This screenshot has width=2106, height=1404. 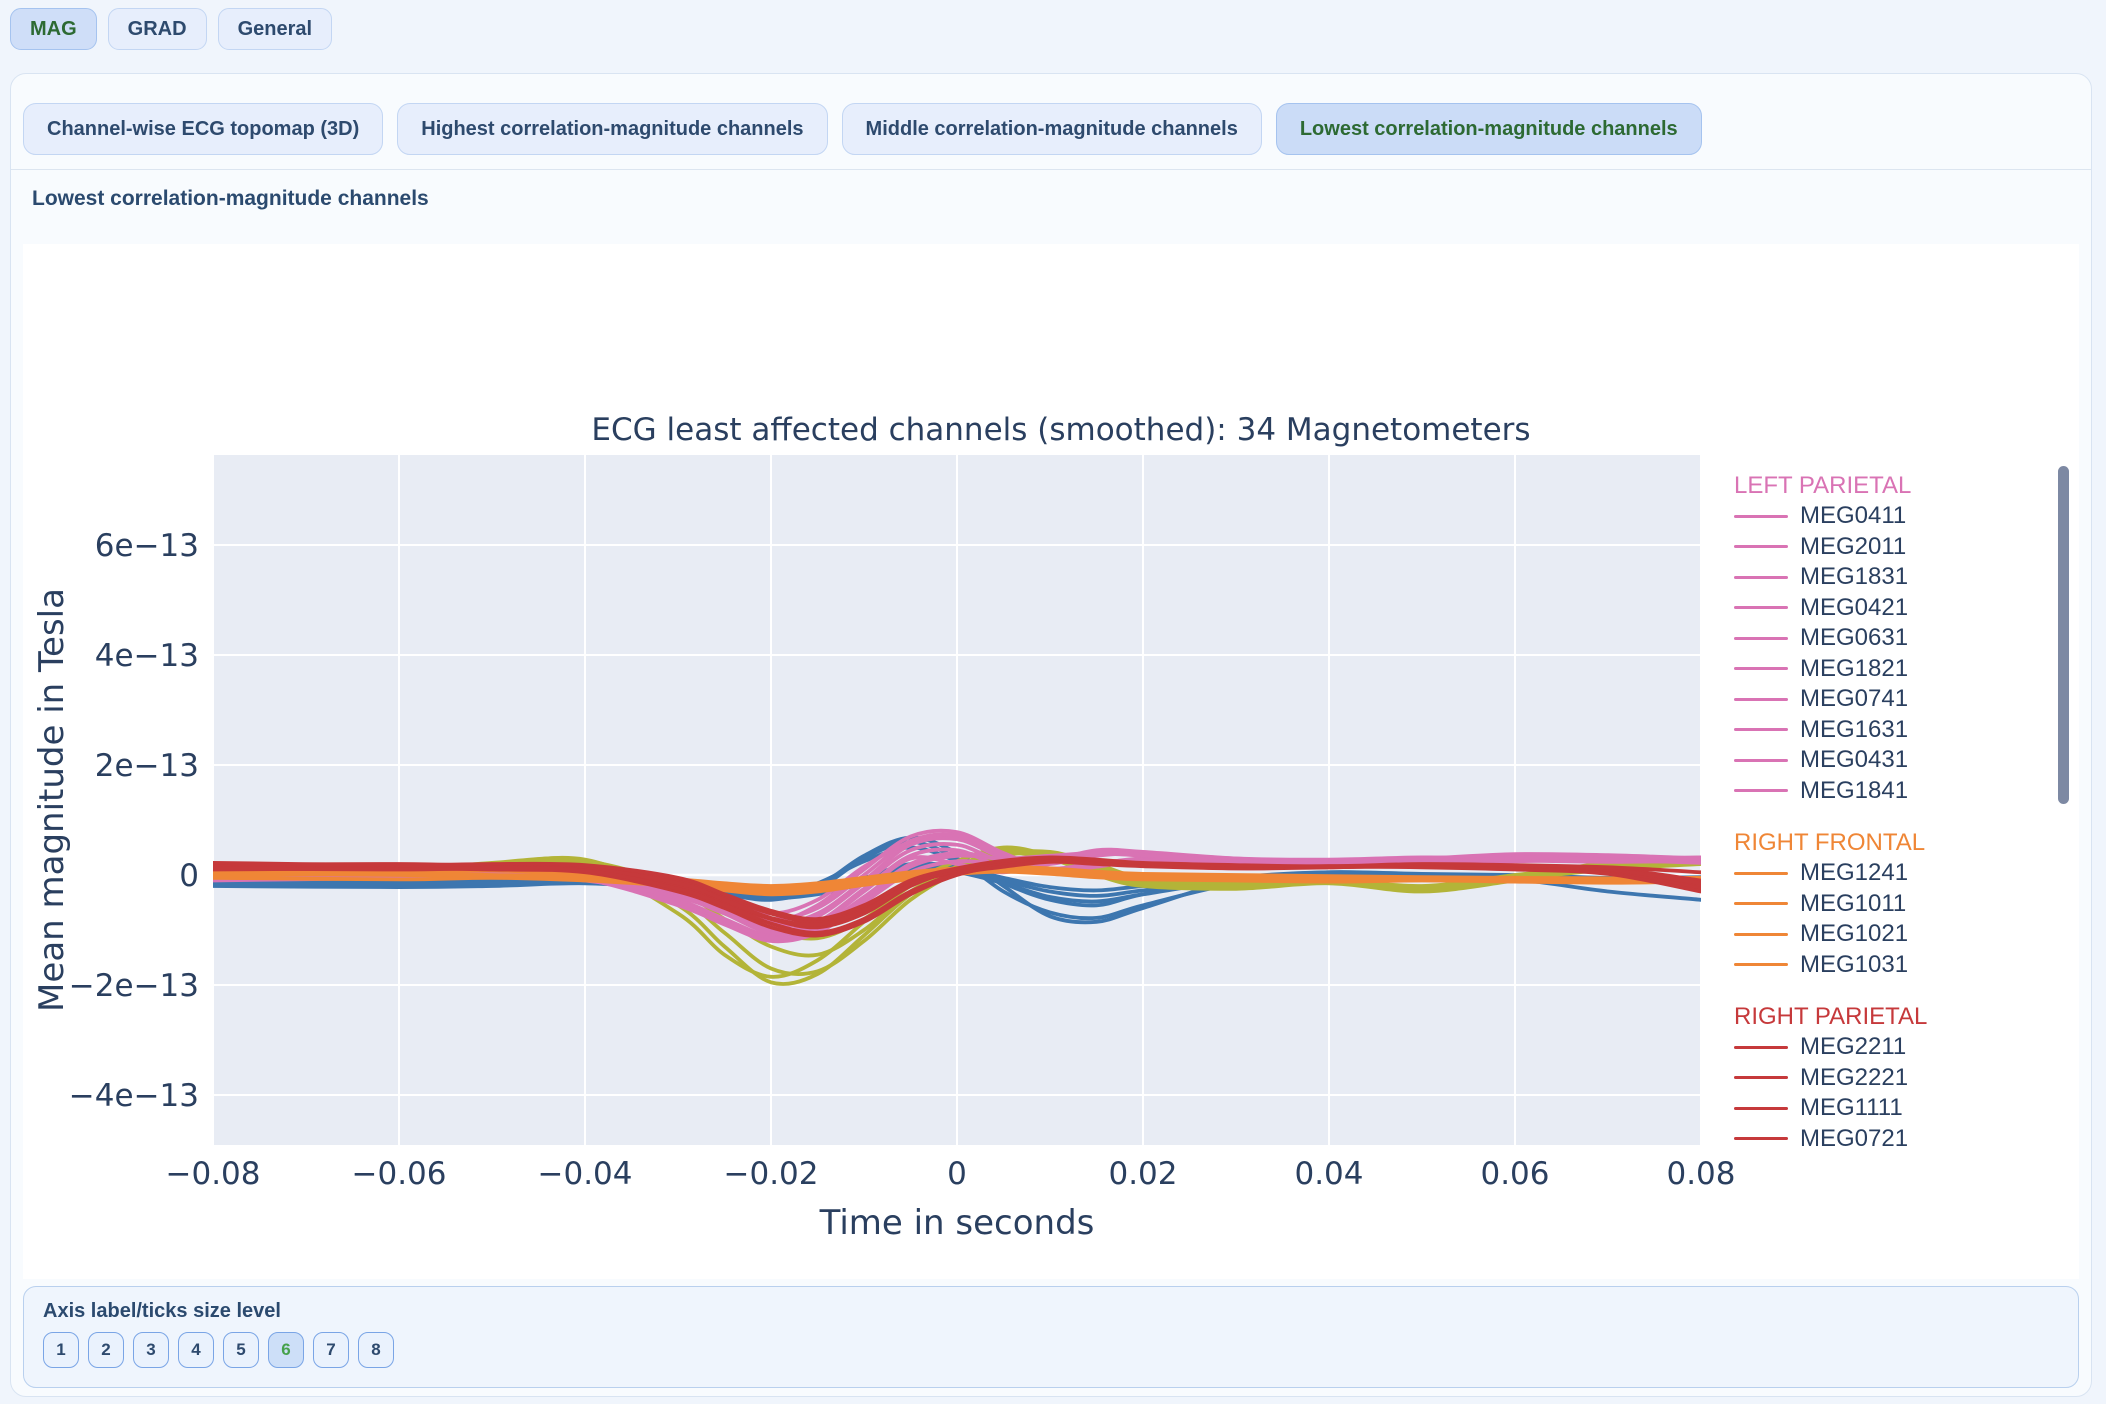 What do you see at coordinates (1514, 1174) in the screenshot?
I see `x-tick-label: 0.06` at bounding box center [1514, 1174].